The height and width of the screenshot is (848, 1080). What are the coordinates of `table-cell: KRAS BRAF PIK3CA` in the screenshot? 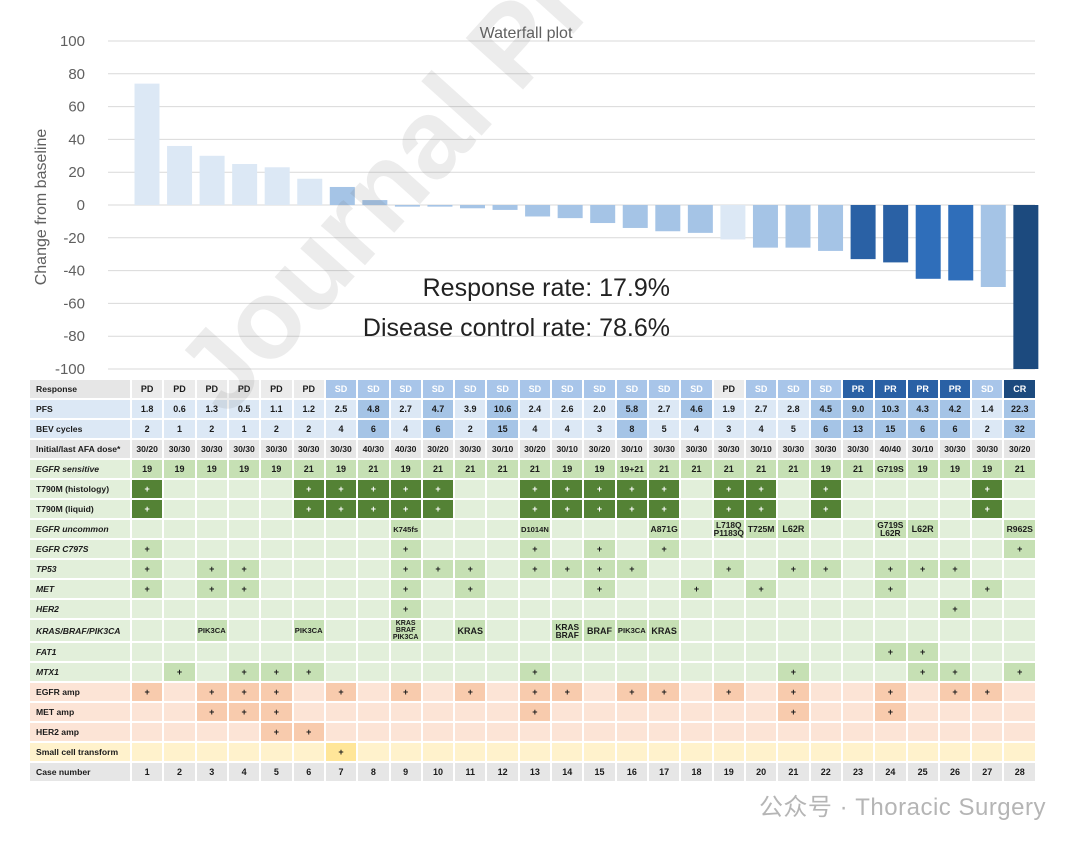 It's located at (405, 630).